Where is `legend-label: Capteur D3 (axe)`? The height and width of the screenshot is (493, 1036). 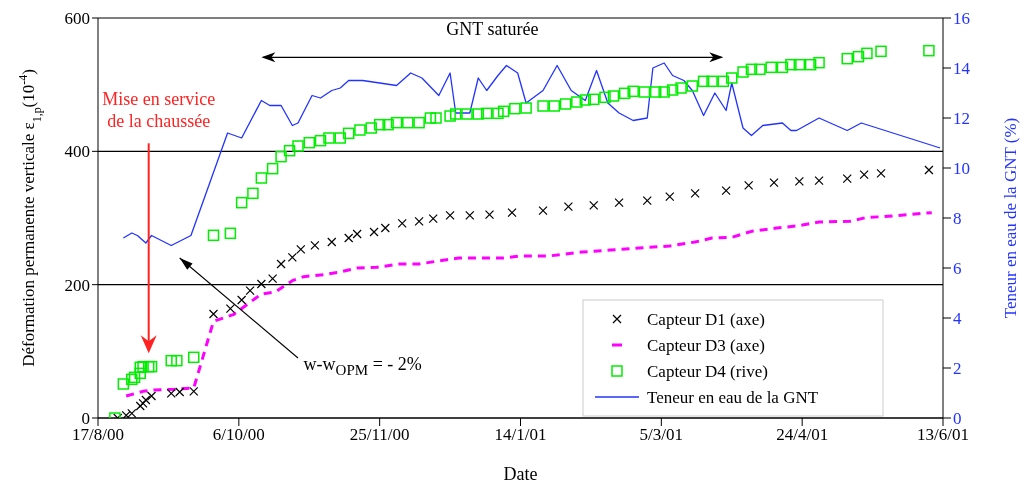
legend-label: Capteur D3 (axe) is located at coordinates (706, 345).